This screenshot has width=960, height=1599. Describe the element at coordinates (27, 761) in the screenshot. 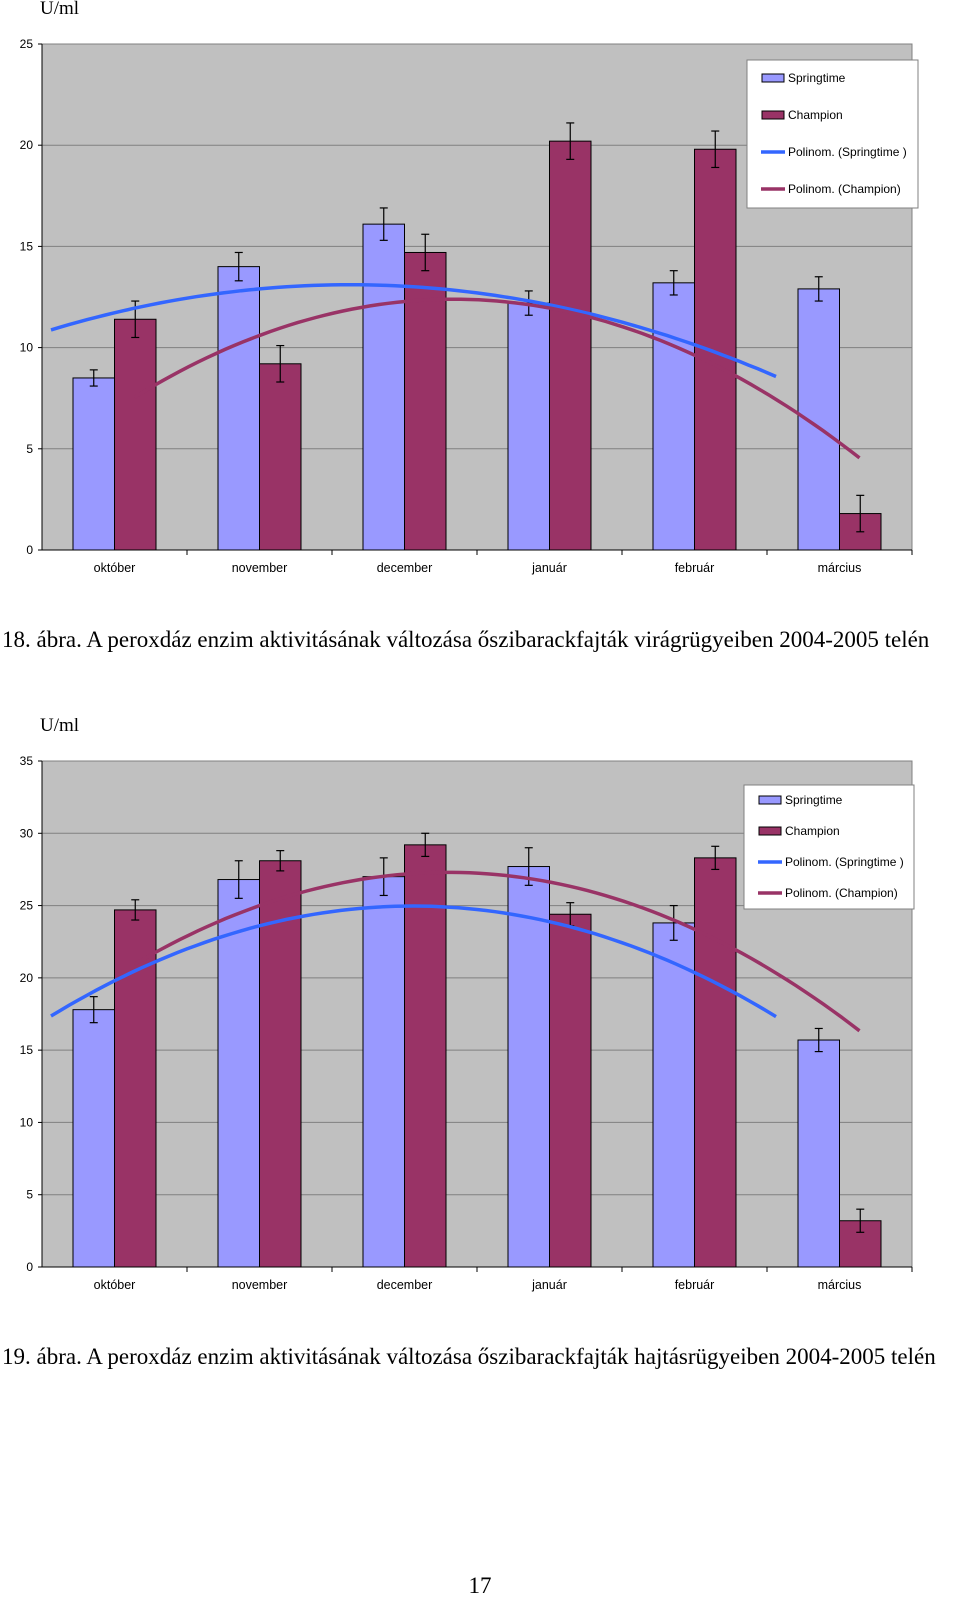

I see `y-tick-label: 35` at that location.